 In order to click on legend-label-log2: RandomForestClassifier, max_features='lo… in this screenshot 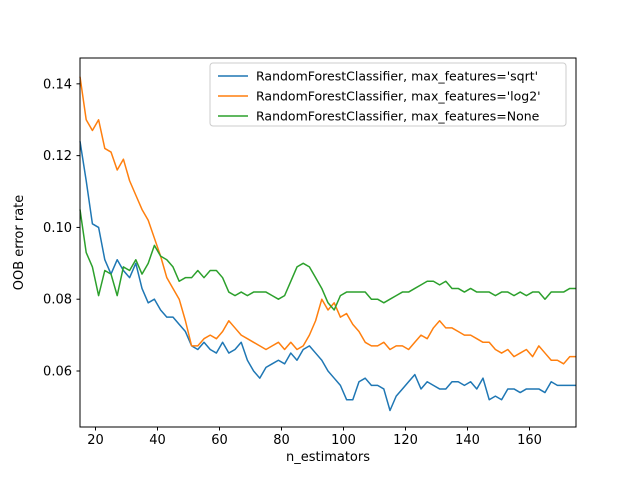, I will do `click(398, 96)`.